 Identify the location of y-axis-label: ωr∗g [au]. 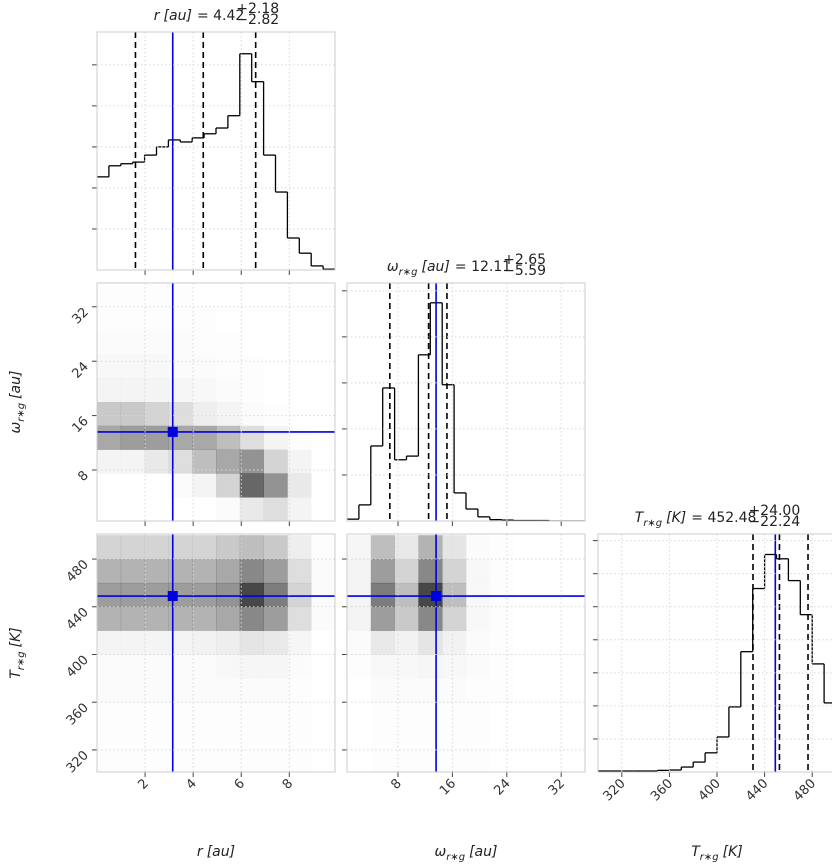
(17, 402).